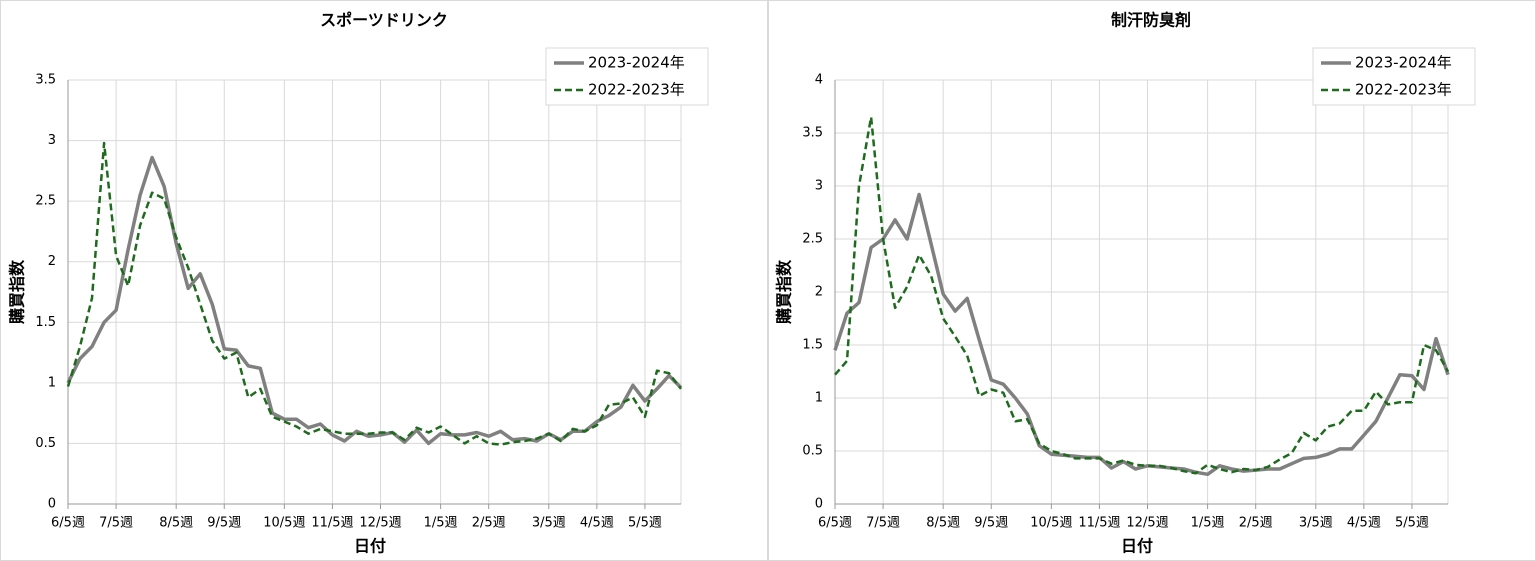 This screenshot has width=1536, height=561. What do you see at coordinates (384, 20) in the screenshot?
I see `chart-title: スポーツドリンク` at bounding box center [384, 20].